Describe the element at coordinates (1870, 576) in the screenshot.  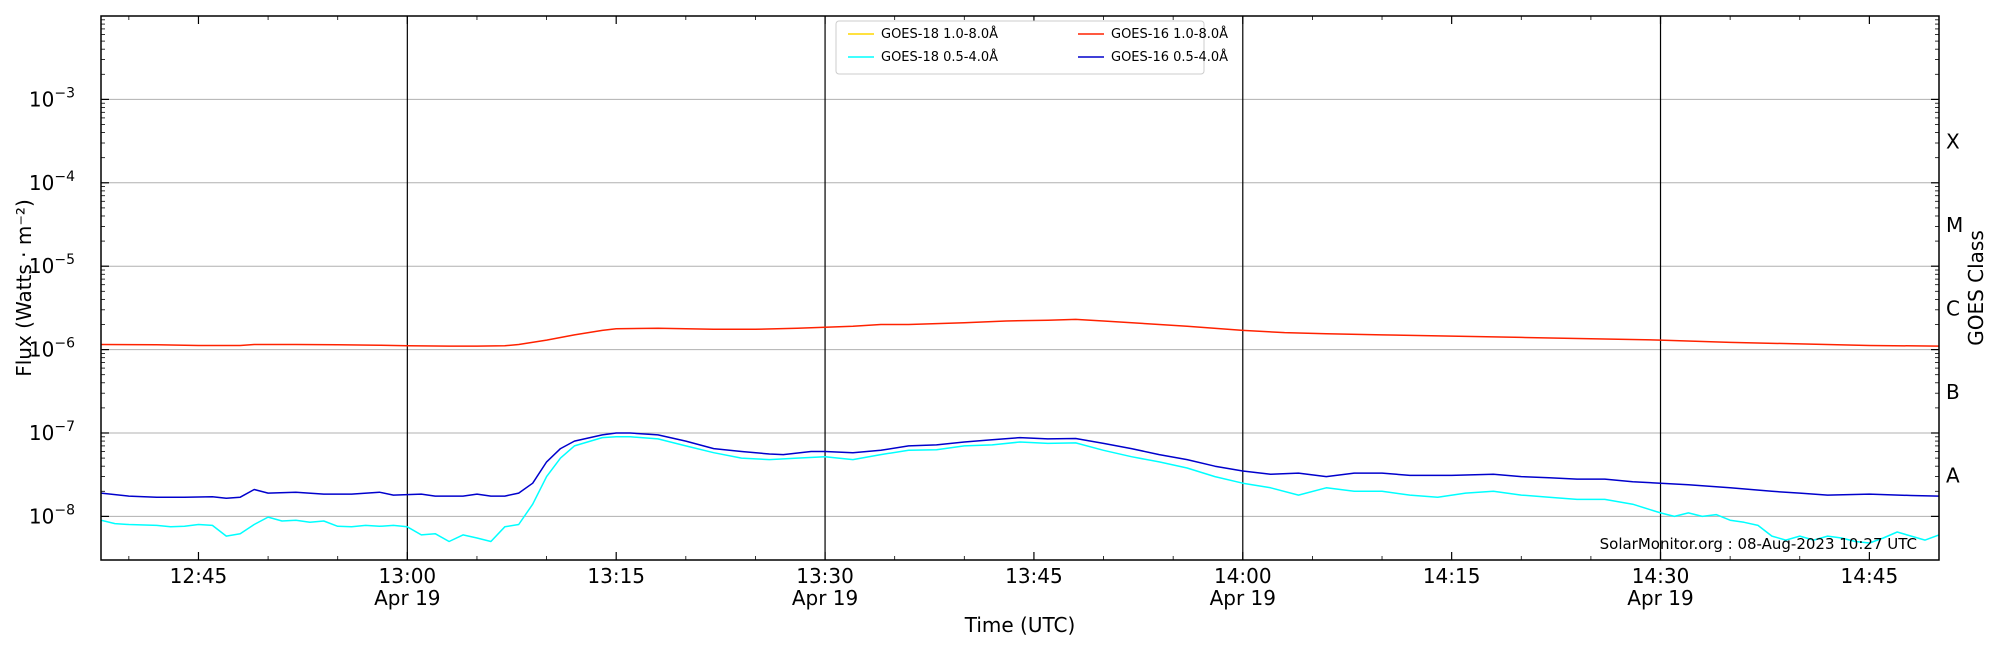
I see `x-tick-label: 14:45` at that location.